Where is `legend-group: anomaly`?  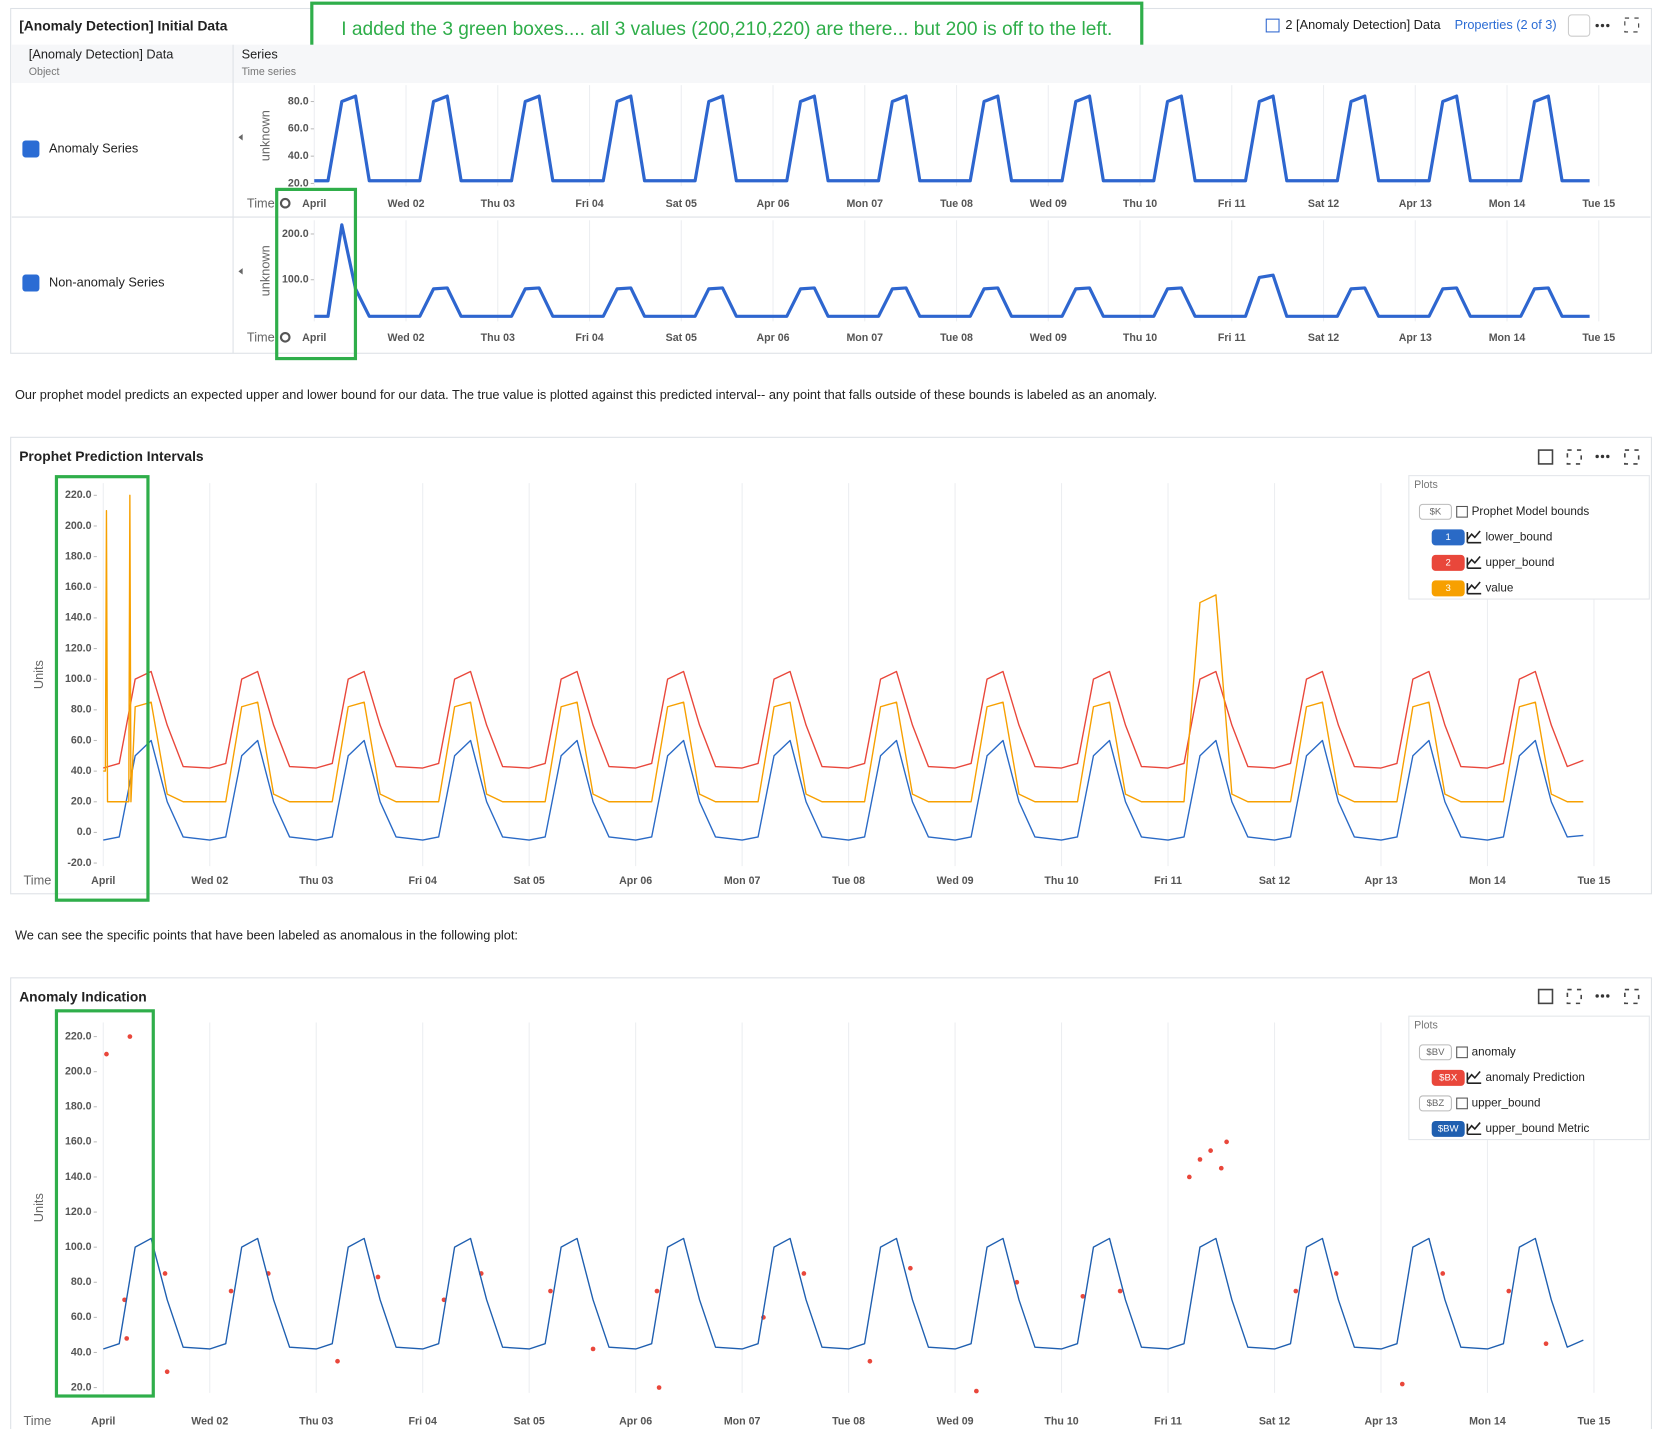
legend-group: anomaly is located at coordinates (1494, 1051).